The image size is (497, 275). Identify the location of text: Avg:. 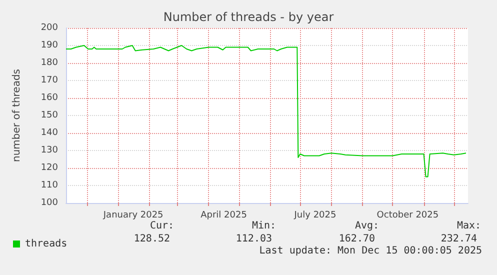
(367, 226).